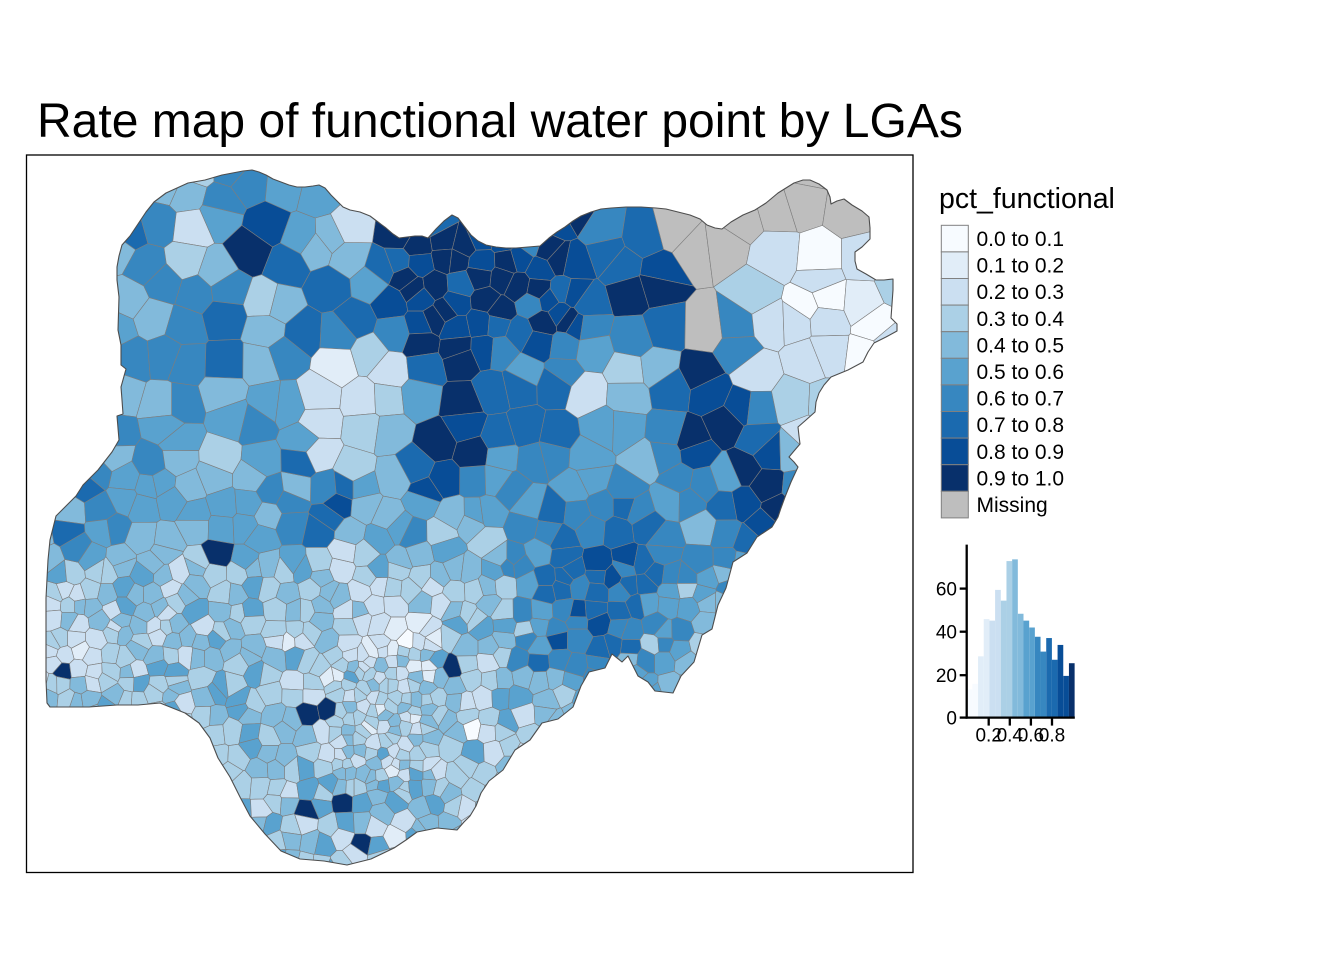 The image size is (1344, 960). I want to click on svg-text: 0.6 to 0.7, so click(1021, 399).